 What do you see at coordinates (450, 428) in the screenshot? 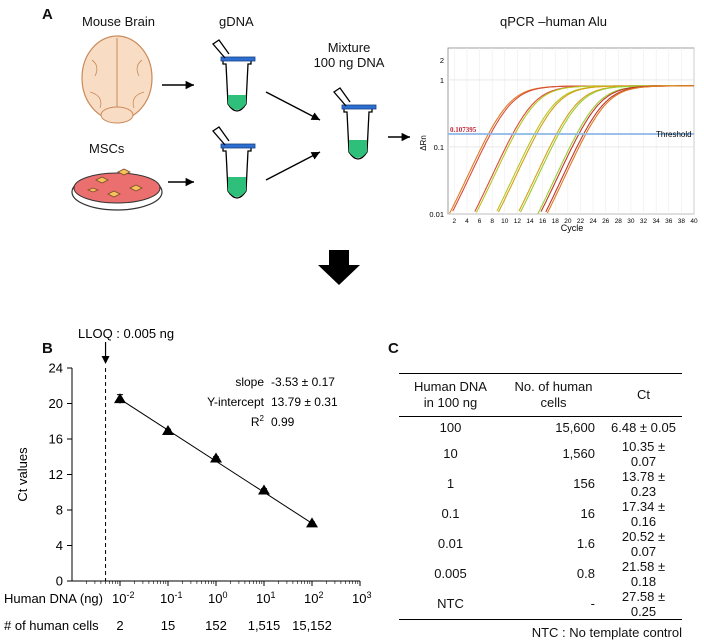
I see `cell-human-dna: 100` at bounding box center [450, 428].